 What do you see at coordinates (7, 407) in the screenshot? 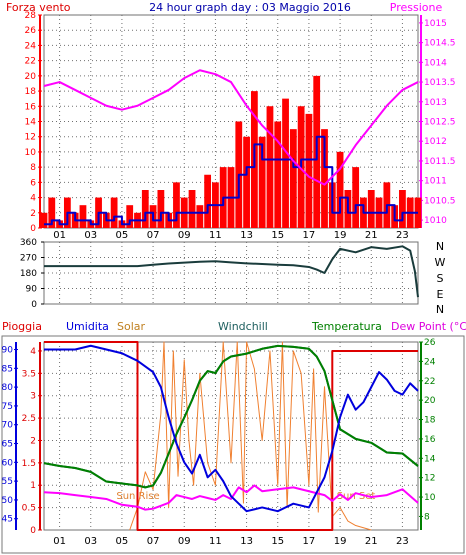
I see `humidity-axis-tick-label: 75` at bounding box center [7, 407].